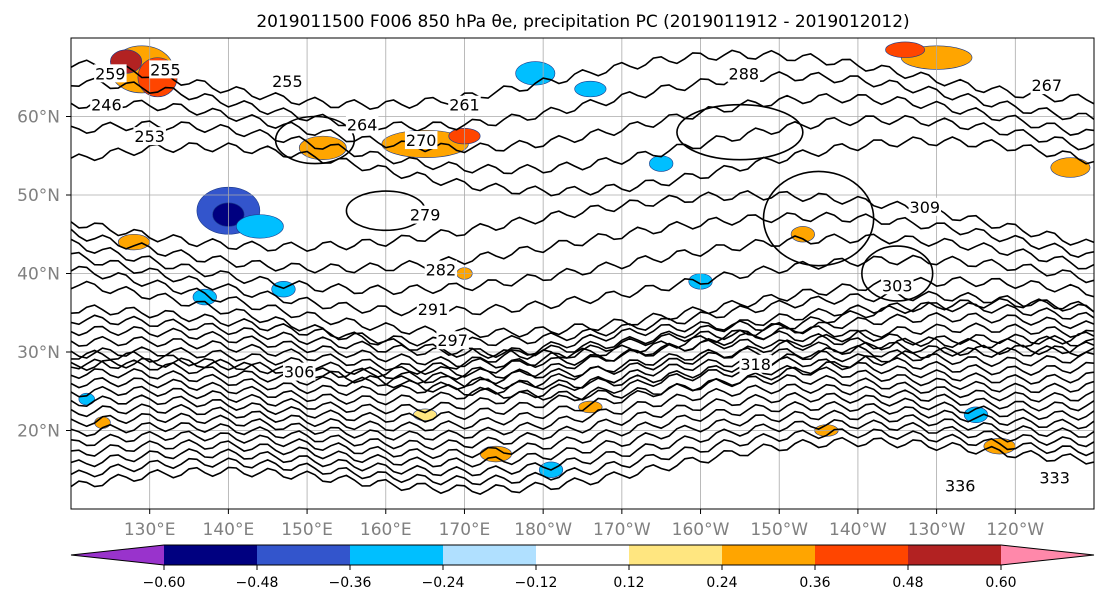 The height and width of the screenshot is (603, 1105). What do you see at coordinates (44, 275) in the screenshot?
I see `latitude-ticks: 20°N 30°N 40°N 50°N 60°N` at bounding box center [44, 275].